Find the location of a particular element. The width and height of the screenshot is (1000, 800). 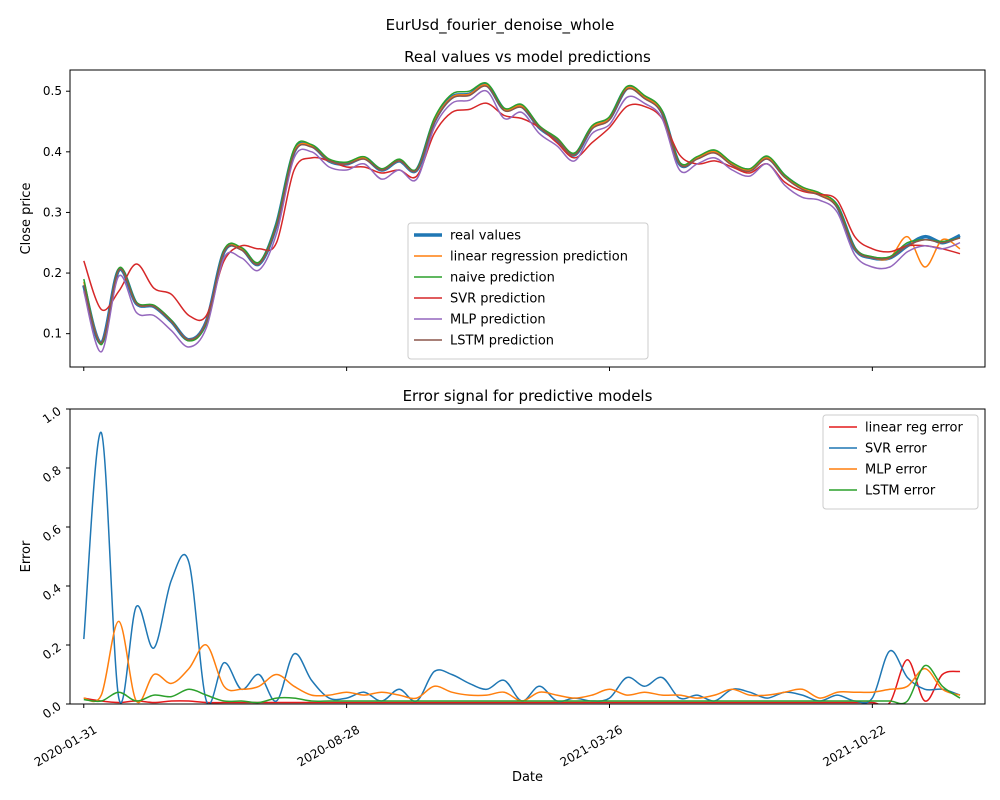

chart-title: Real values vs model predictions is located at coordinates (527, 57).